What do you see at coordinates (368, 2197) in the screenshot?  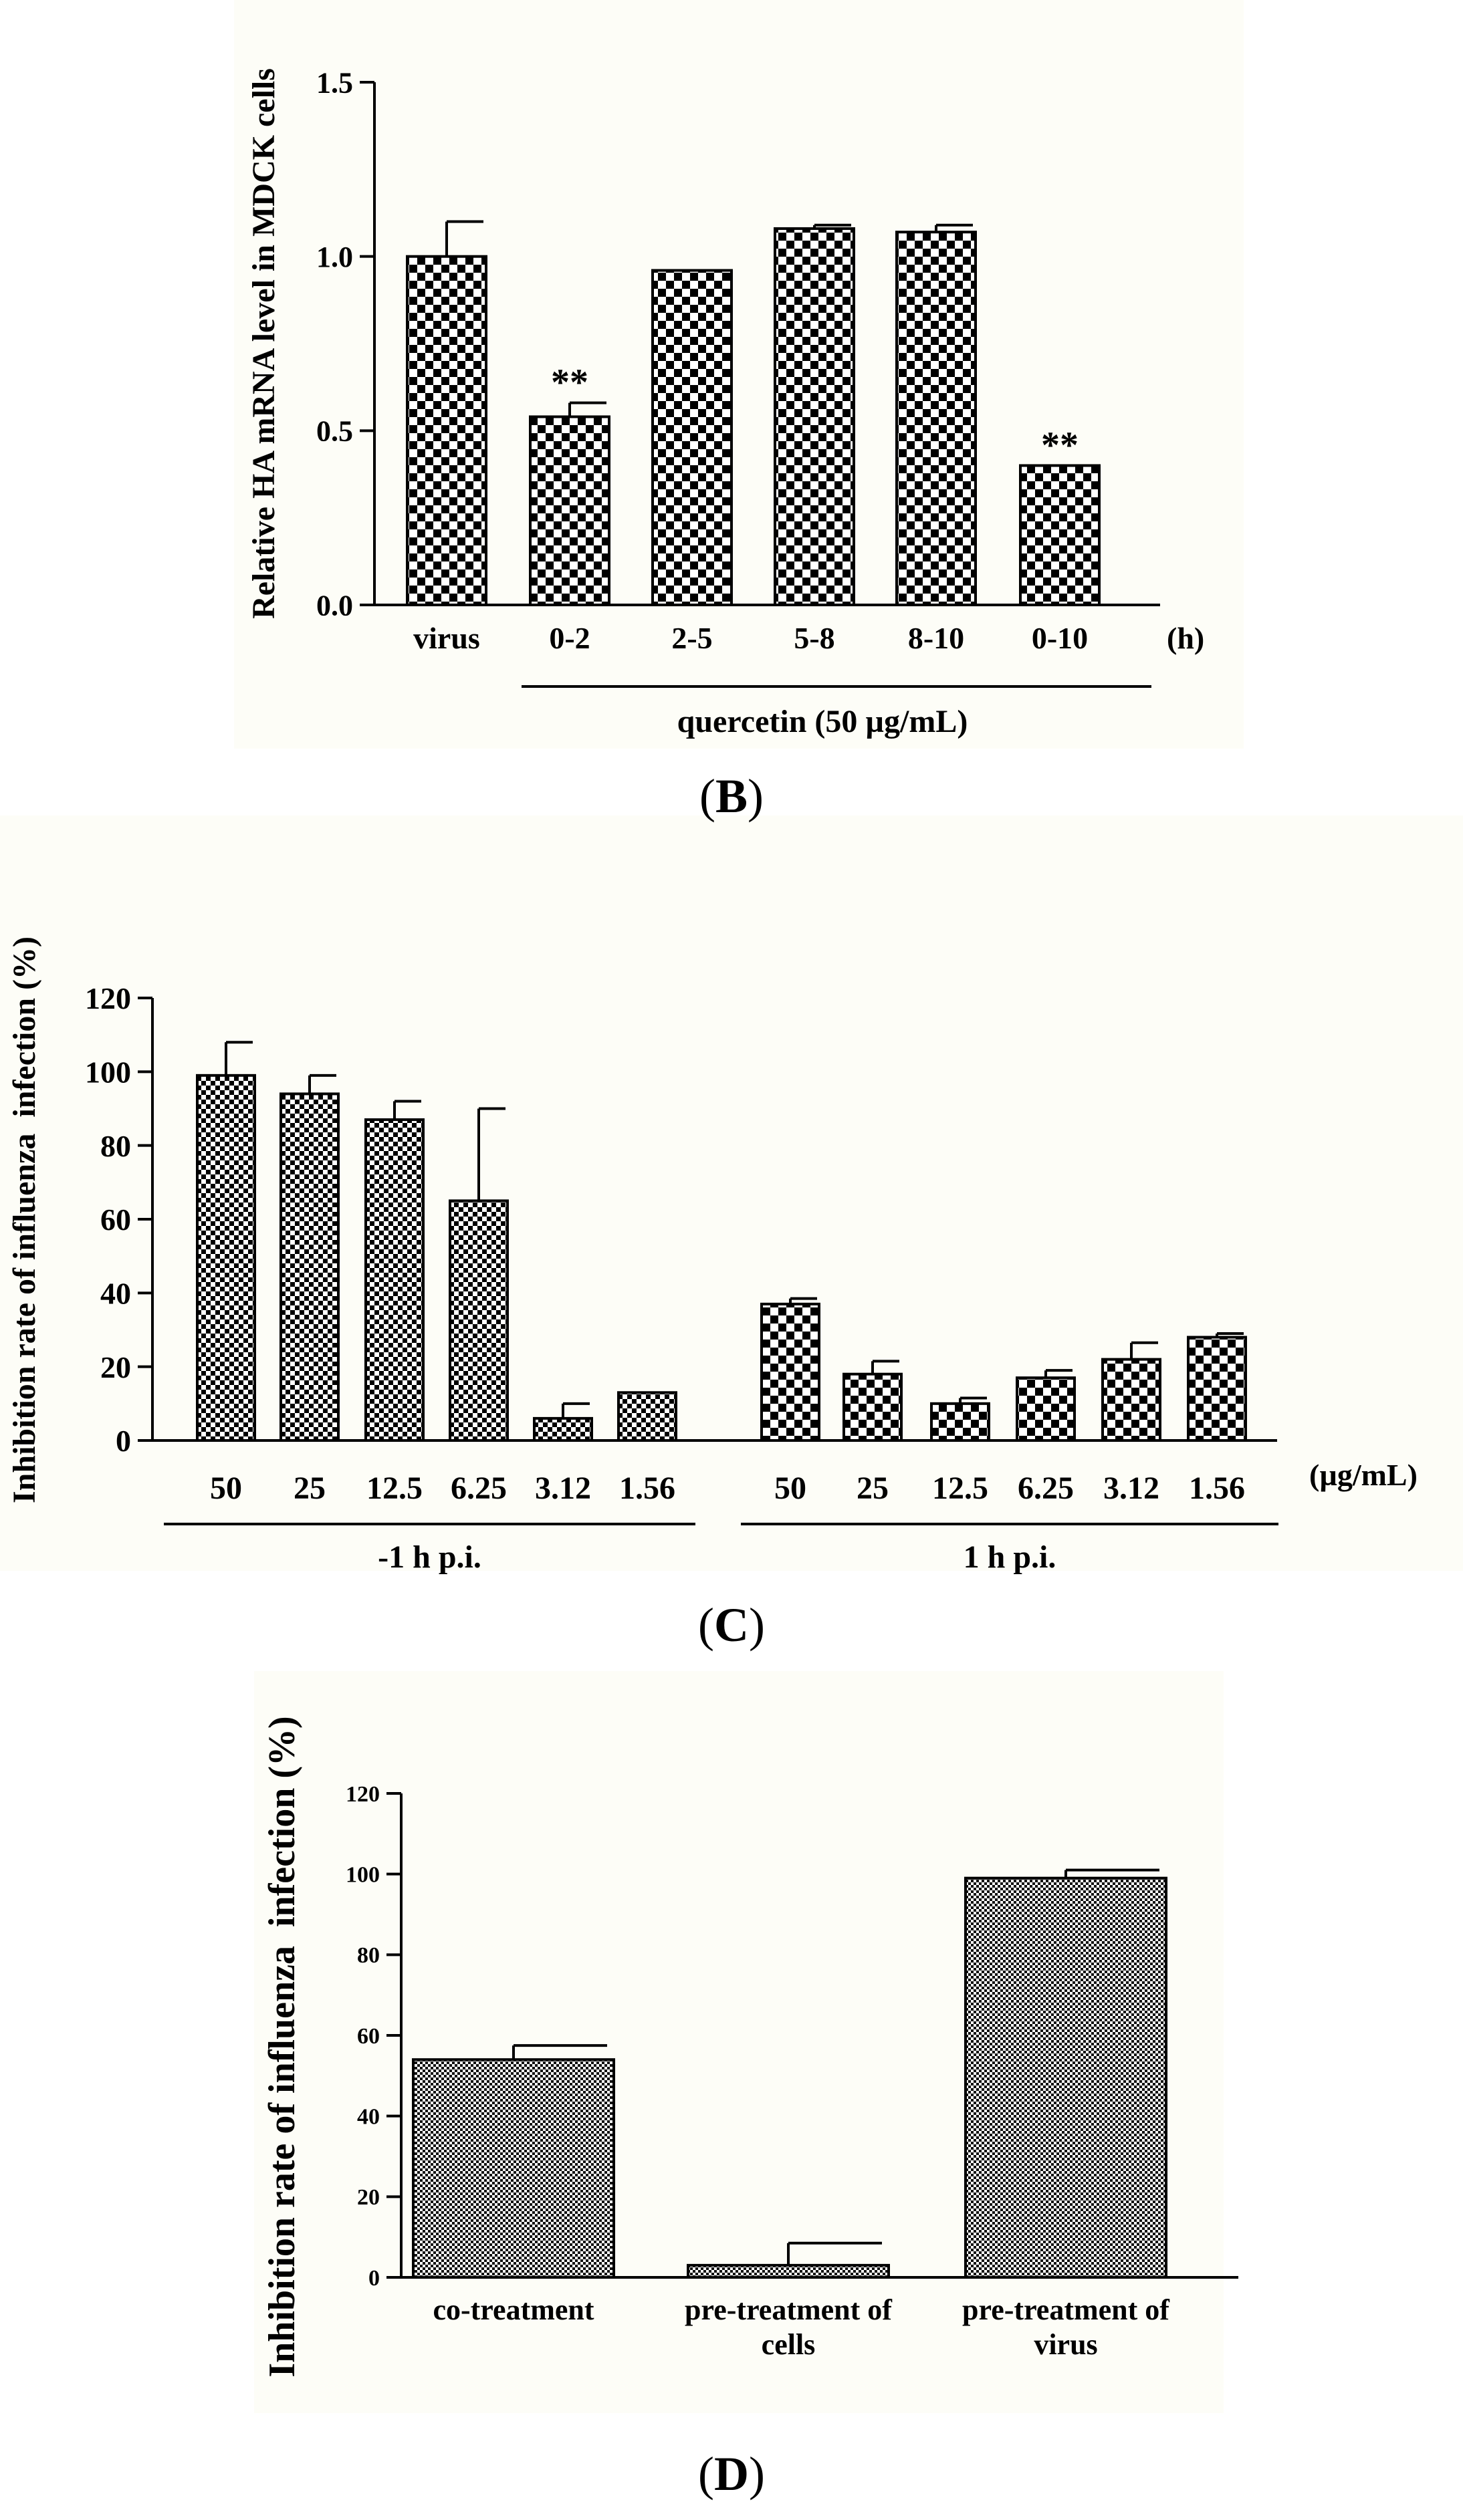 I see `chart-d-y-tick-label: 20` at bounding box center [368, 2197].